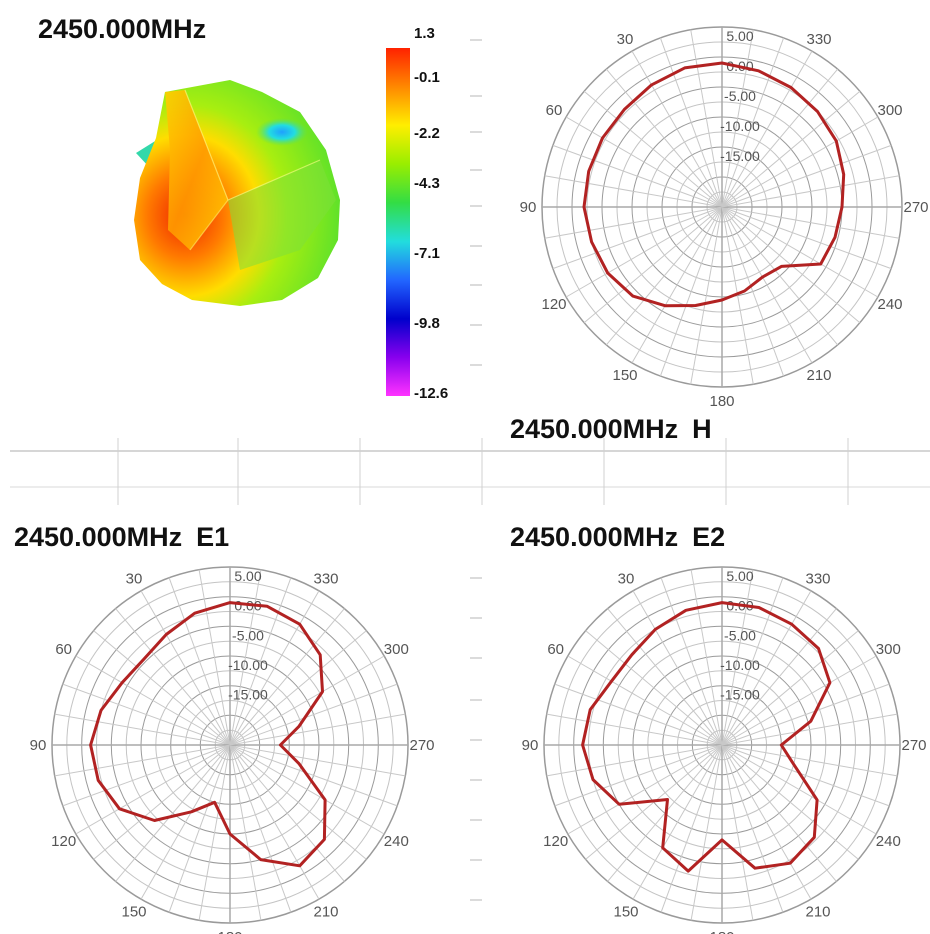 The width and height of the screenshot is (930, 934). What do you see at coordinates (625, 39) in the screenshot?
I see `polar-angle-label: 30` at bounding box center [625, 39].